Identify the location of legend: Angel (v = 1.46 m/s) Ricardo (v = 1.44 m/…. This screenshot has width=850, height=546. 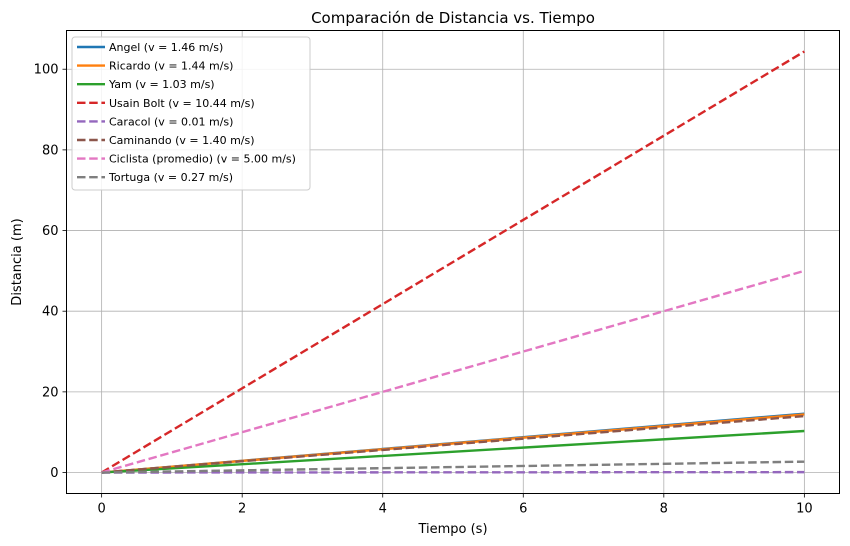
(191, 113).